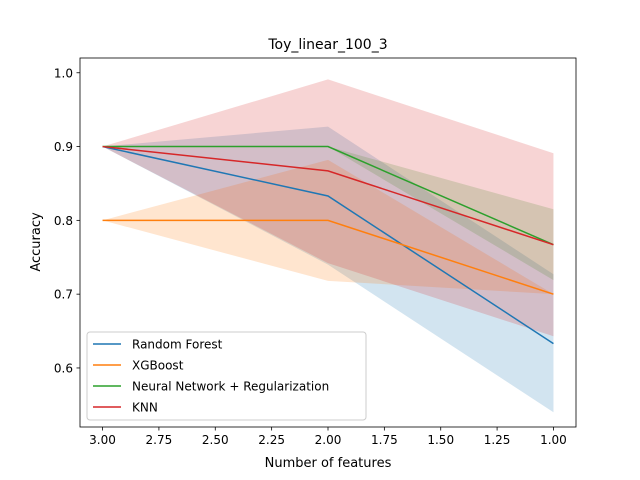  I want to click on line-knn, so click(328, 195).